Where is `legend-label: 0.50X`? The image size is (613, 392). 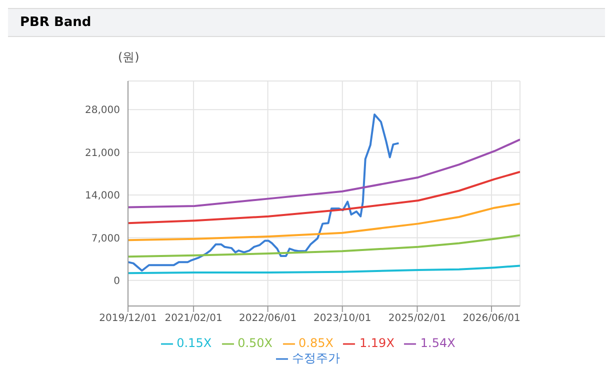 legend-label: 0.50X is located at coordinates (255, 343).